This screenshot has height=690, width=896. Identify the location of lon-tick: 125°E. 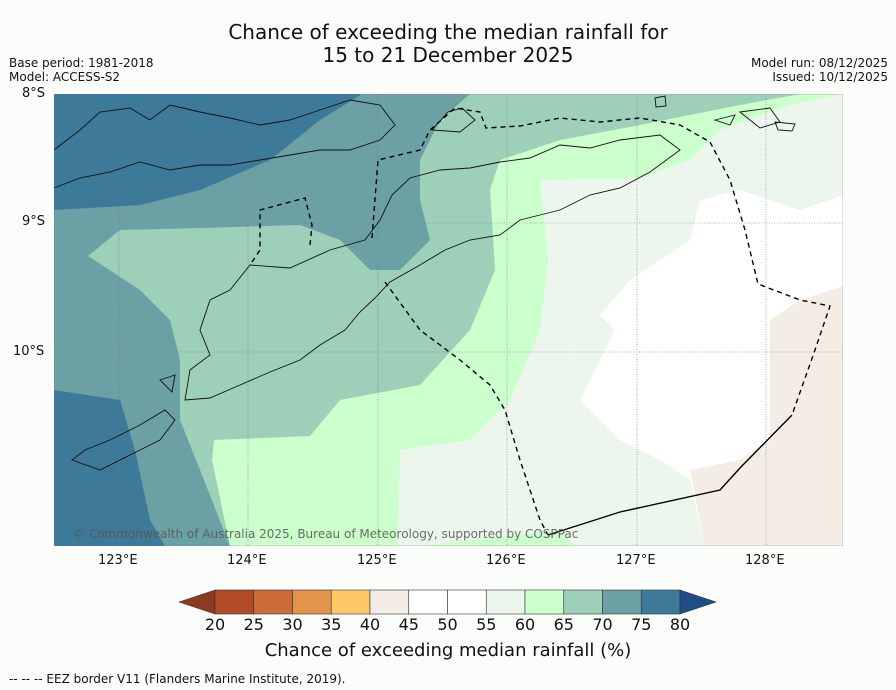
(377, 560).